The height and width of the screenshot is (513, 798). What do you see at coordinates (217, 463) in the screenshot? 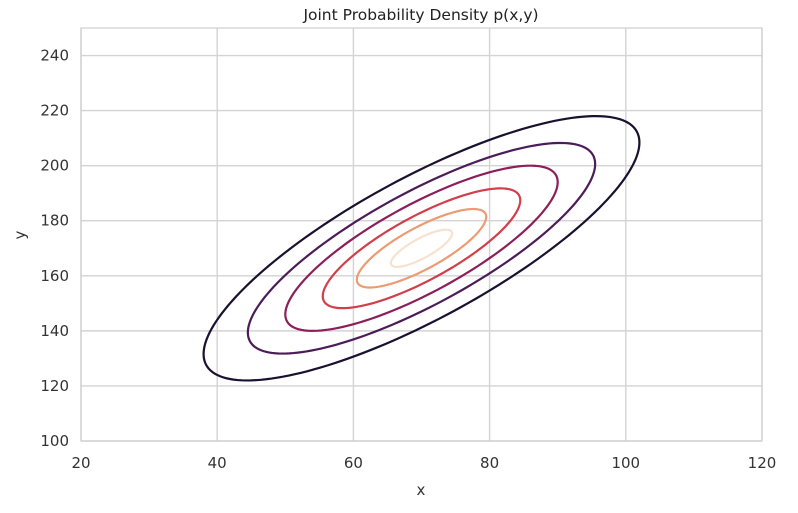
I see `x-tick-label: 40` at bounding box center [217, 463].